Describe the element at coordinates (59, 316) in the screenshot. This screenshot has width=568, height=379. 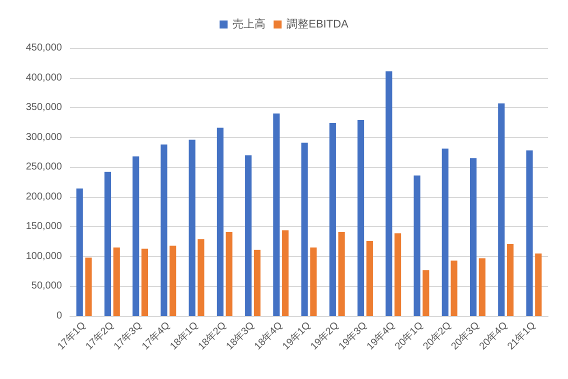
I see `y-tick-label: 0` at that location.